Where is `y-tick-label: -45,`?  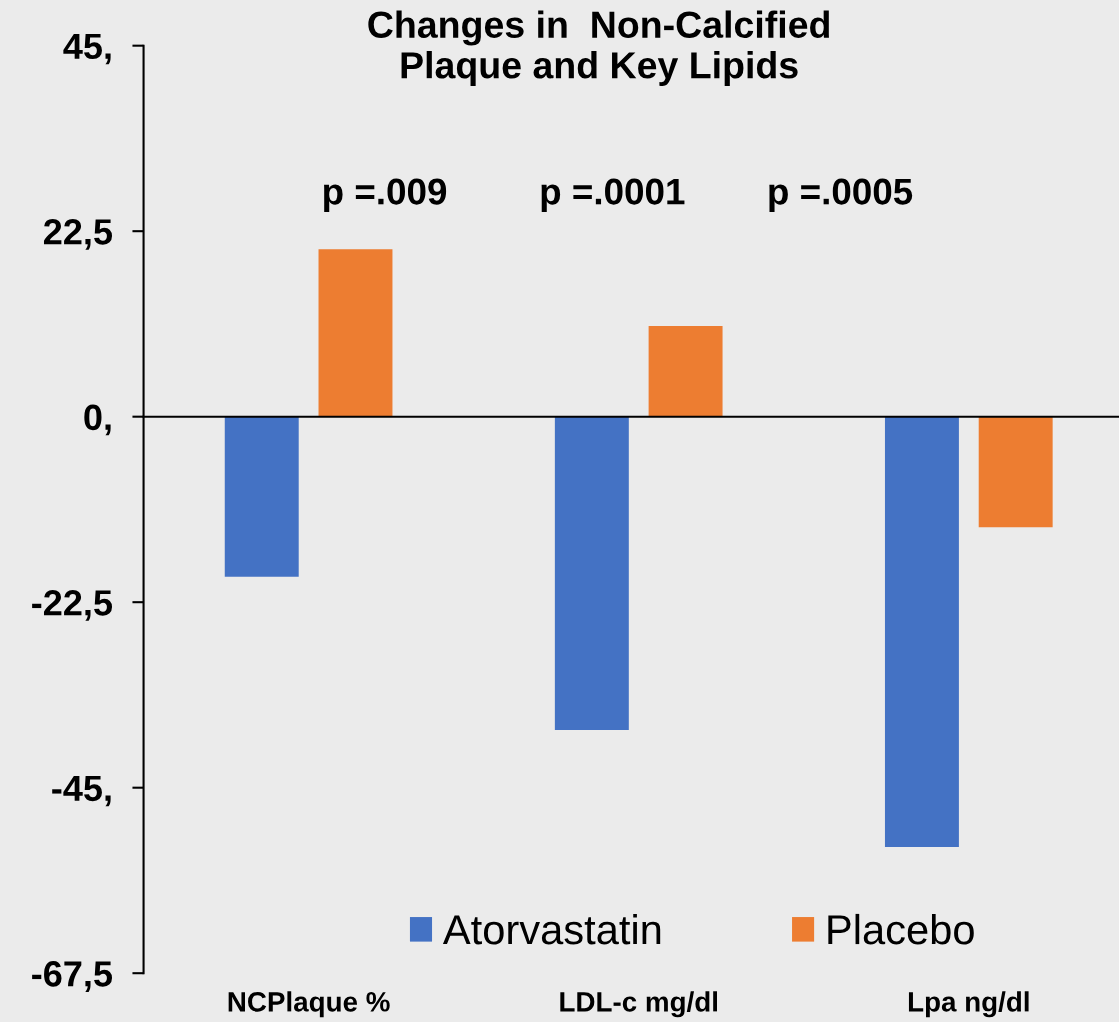 y-tick-label: -45, is located at coordinates (81, 791).